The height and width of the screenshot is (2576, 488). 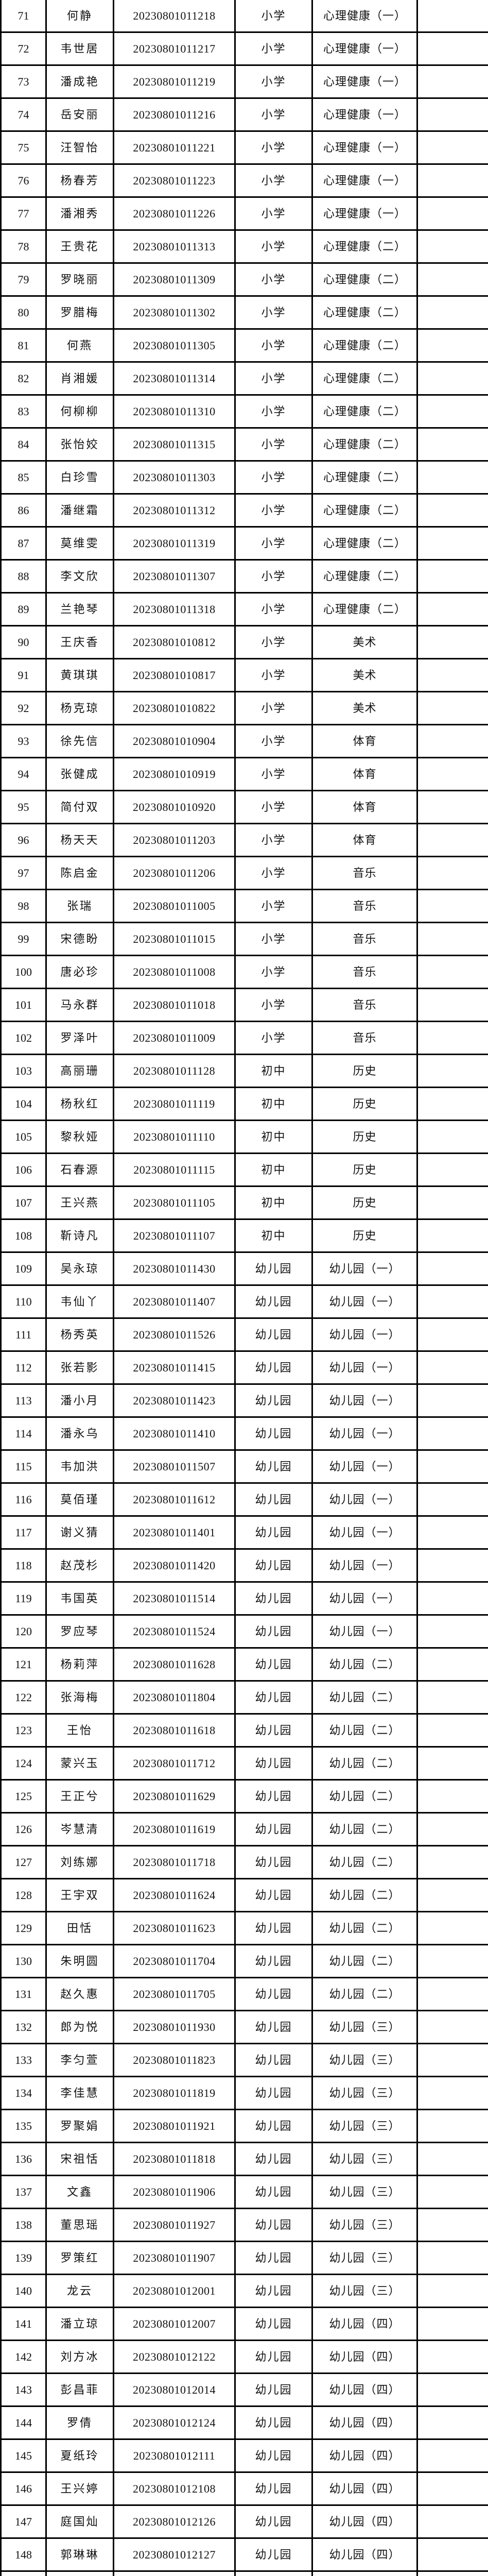 I want to click on cell-row-number: 144, so click(x=23, y=2423).